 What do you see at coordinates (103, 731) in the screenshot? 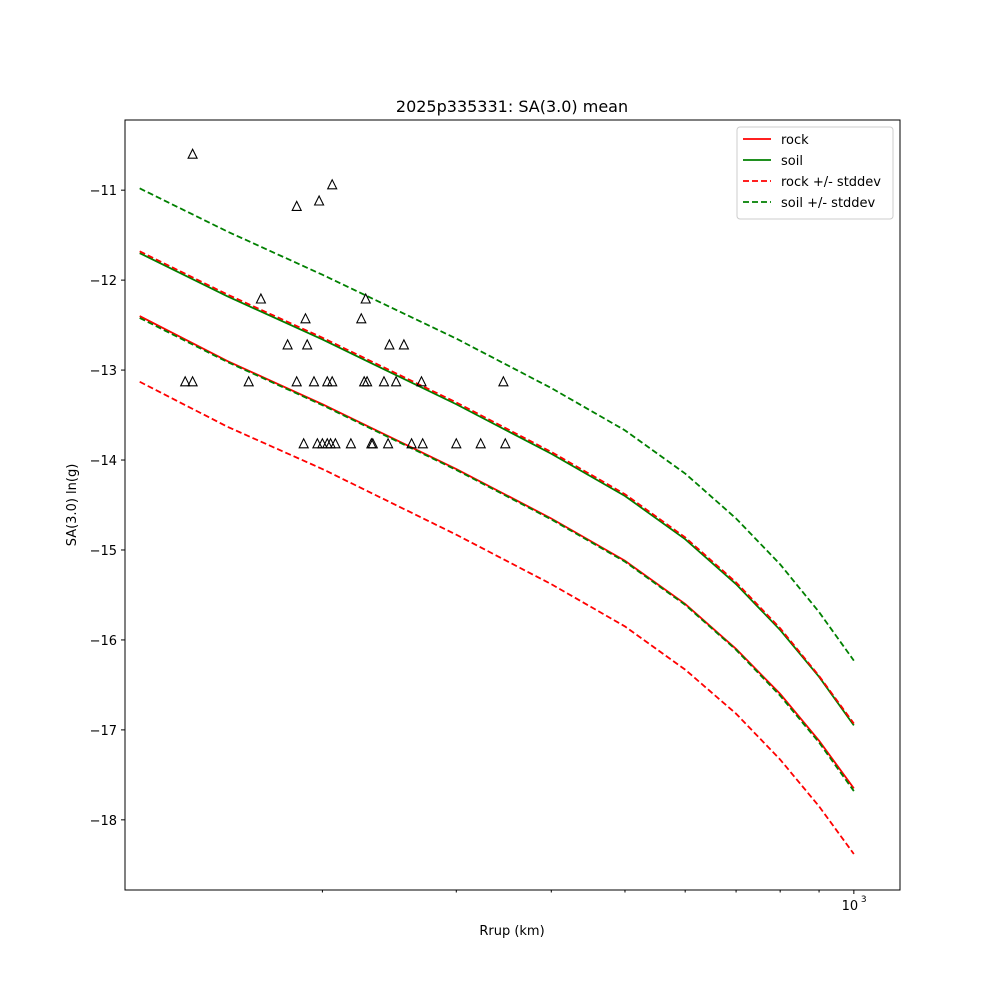
I see `y-tick-label: −17` at bounding box center [103, 731].